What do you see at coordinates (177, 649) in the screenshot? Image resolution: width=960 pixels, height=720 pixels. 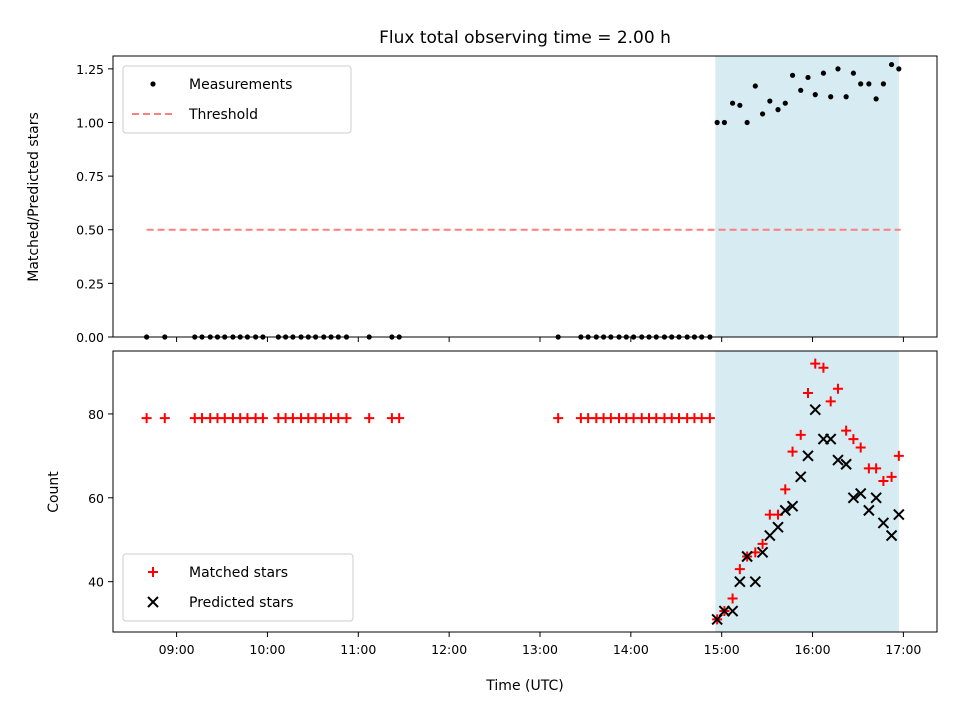 I see `x-tick-label: 09:00` at bounding box center [177, 649].